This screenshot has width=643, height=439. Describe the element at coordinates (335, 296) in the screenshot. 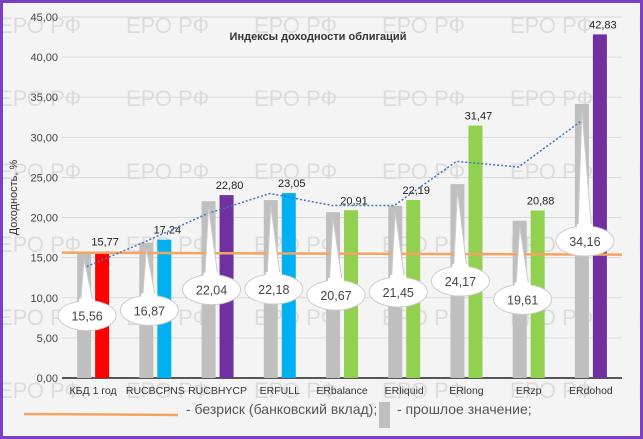

I see `previous-value-label: 20,67` at that location.